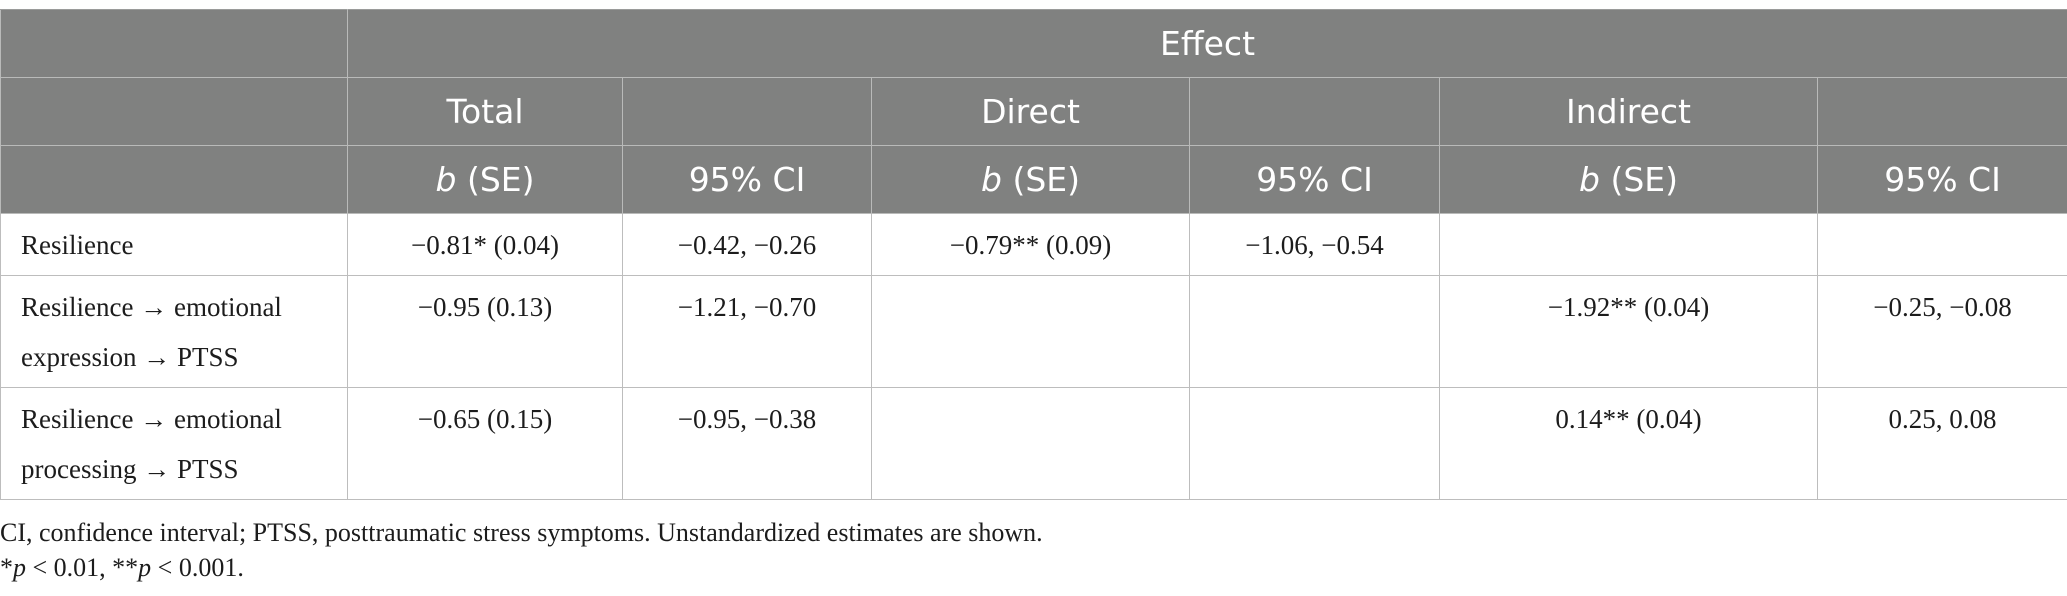 The width and height of the screenshot is (2067, 596). What do you see at coordinates (77, 245) in the screenshot?
I see `row-label-line1: Resilience` at bounding box center [77, 245].